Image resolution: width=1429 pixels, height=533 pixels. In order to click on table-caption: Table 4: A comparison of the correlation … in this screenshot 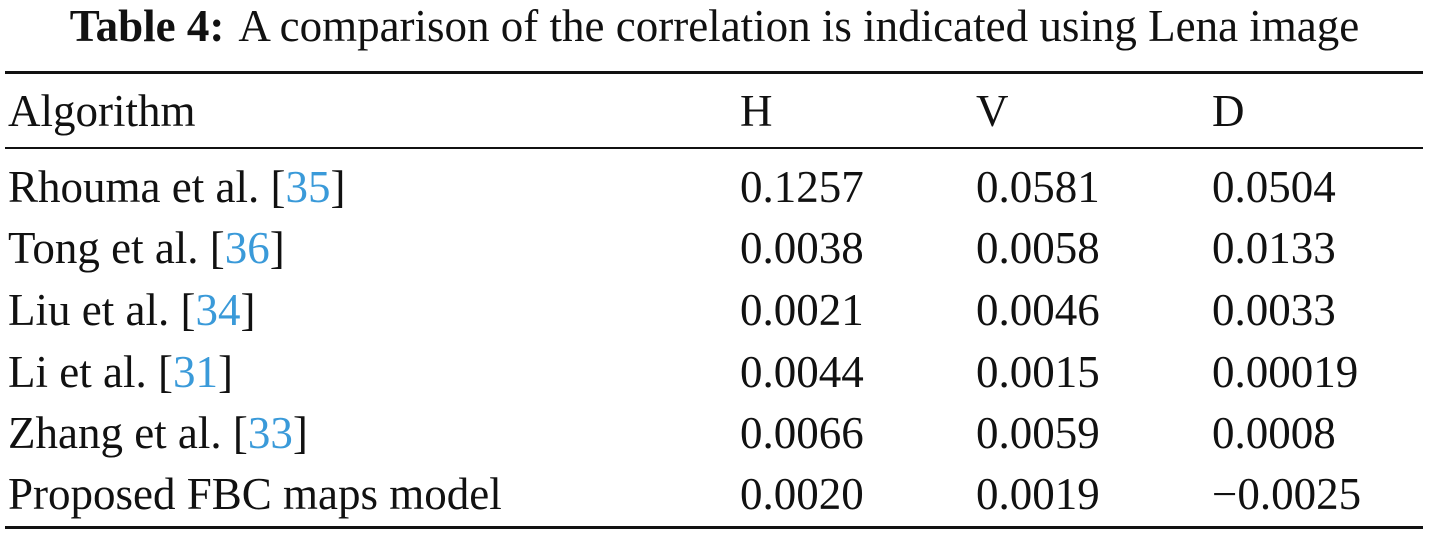, I will do `click(714, 26)`.